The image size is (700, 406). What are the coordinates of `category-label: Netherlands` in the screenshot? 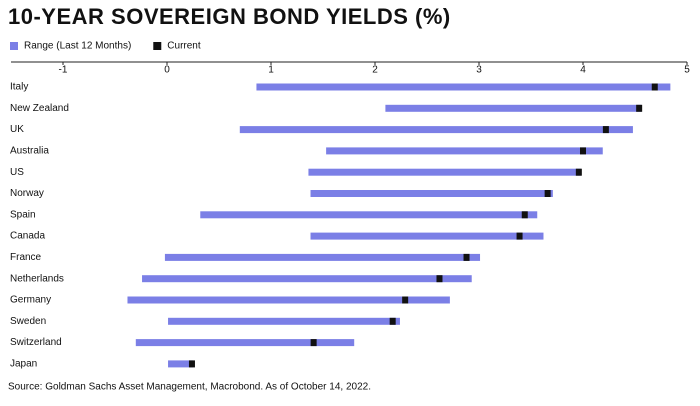 It's located at (37, 278).